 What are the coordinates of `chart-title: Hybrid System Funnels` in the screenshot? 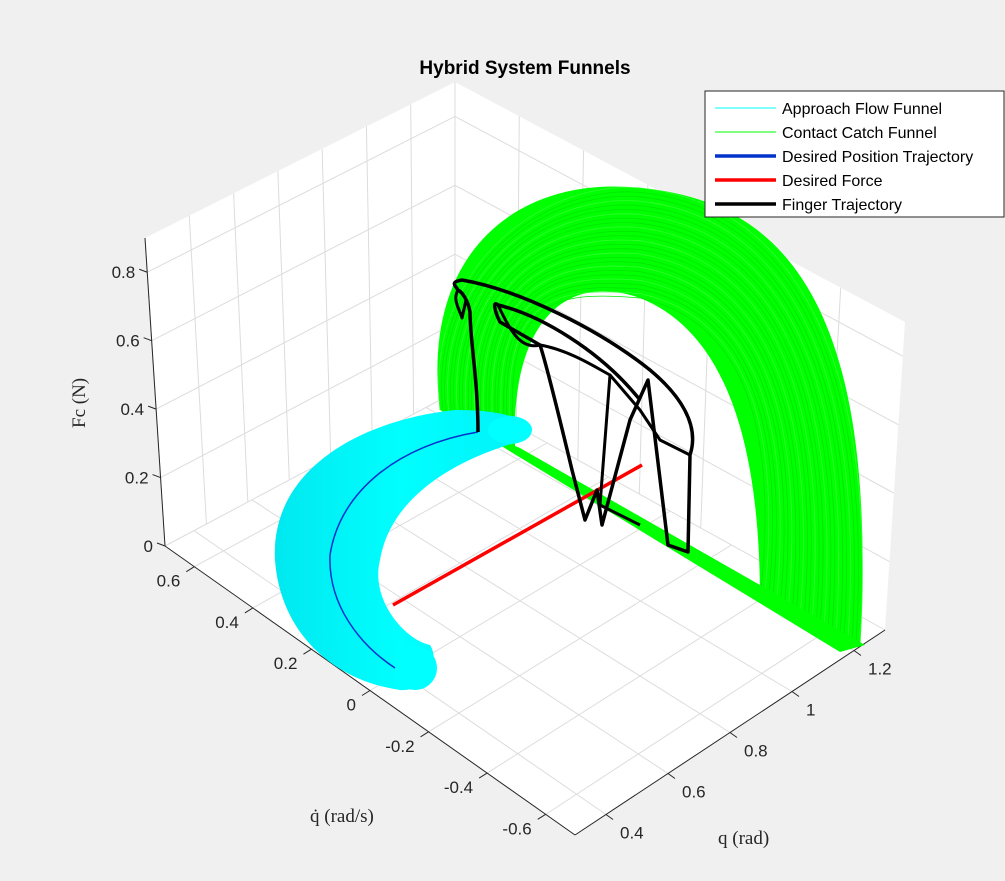 It's located at (524, 68).